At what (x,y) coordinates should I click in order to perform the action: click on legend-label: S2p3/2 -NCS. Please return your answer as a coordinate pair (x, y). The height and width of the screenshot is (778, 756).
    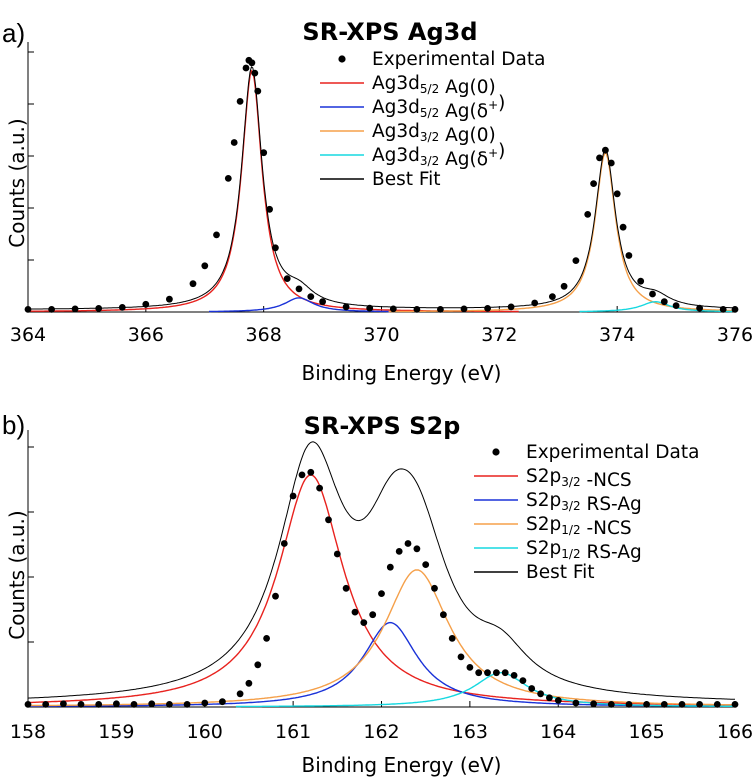
    Looking at the image, I should click on (579, 478).